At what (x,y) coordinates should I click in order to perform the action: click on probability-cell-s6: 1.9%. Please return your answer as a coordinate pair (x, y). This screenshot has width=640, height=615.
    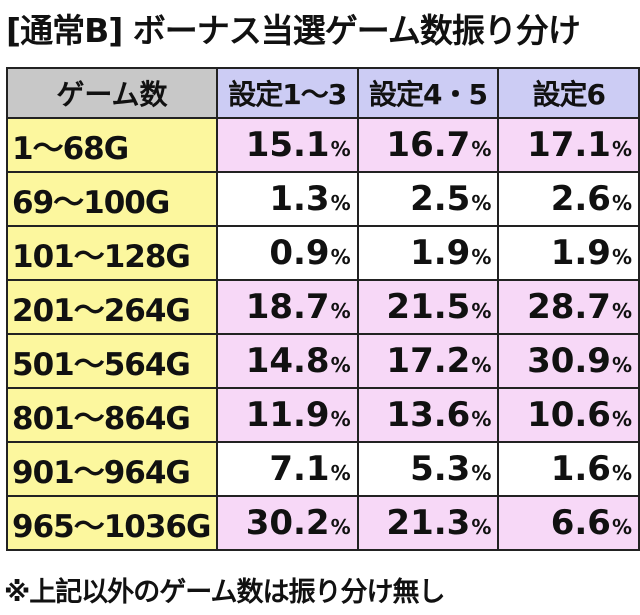
    Looking at the image, I should click on (568, 253).